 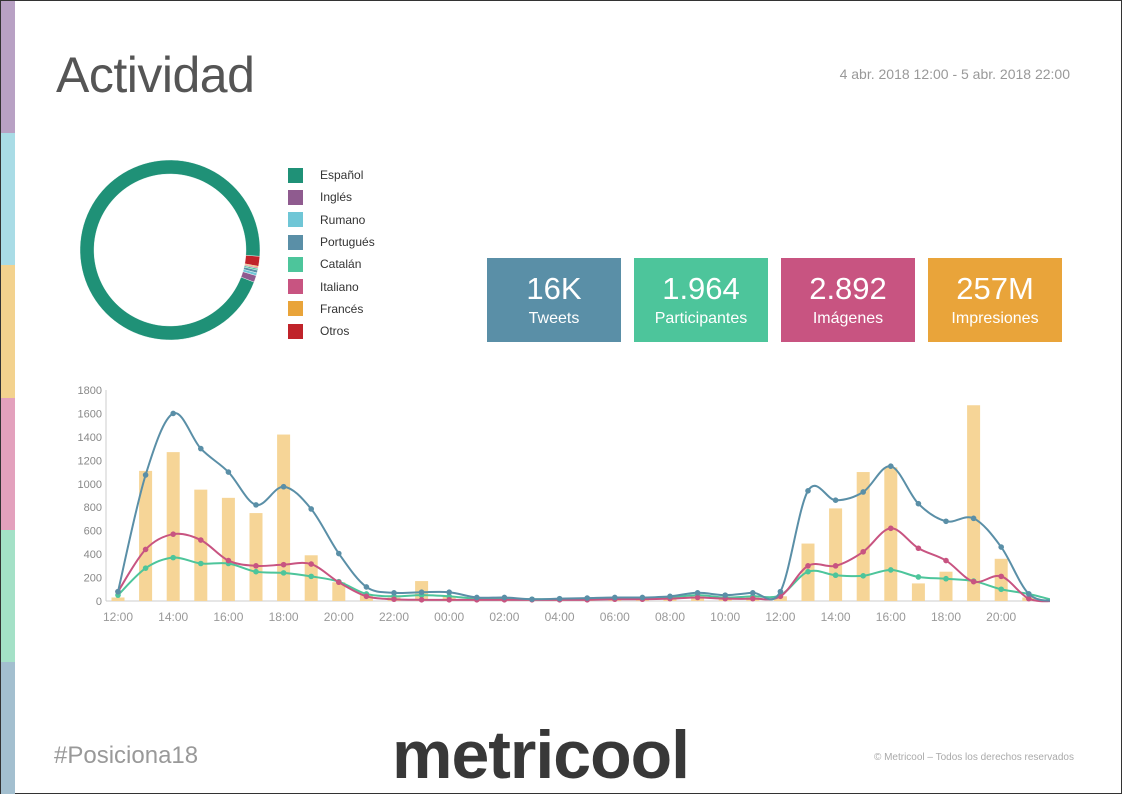 What do you see at coordinates (90, 485) in the screenshot?
I see `y-tick-label: 1000` at bounding box center [90, 485].